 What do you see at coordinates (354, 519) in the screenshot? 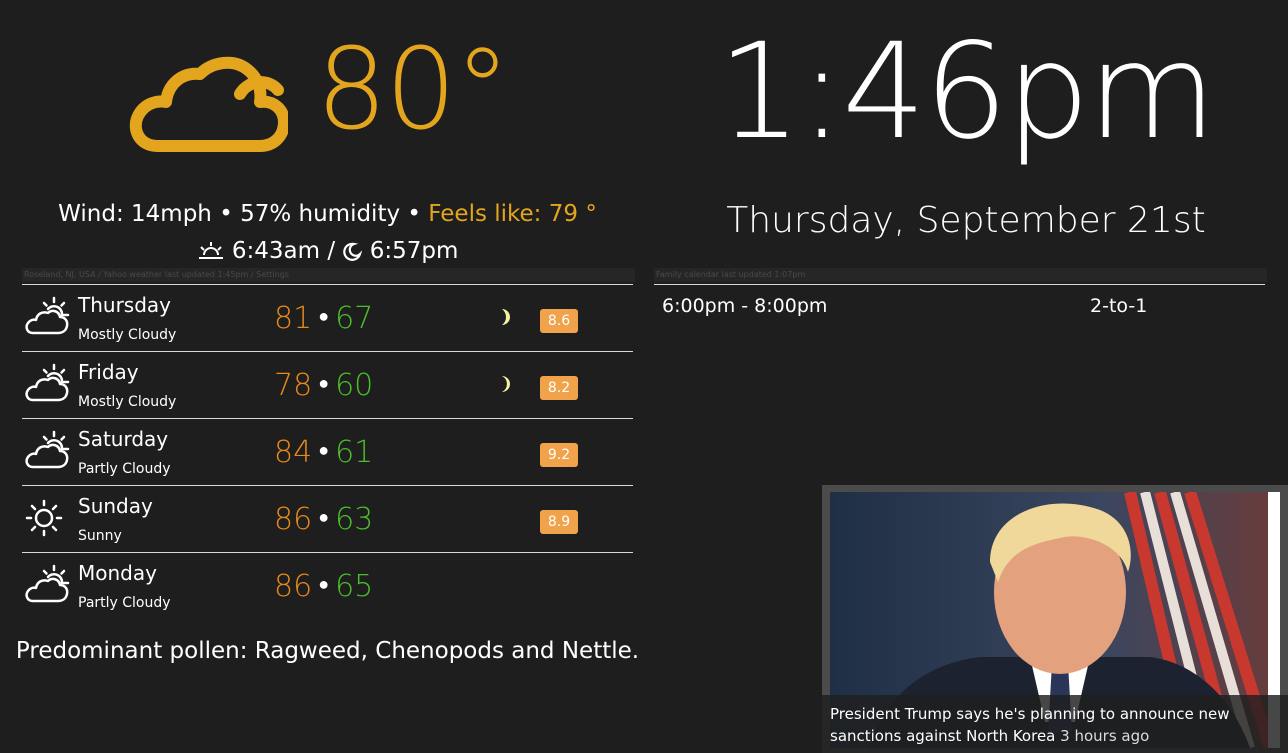
I see `low-temp: 63` at bounding box center [354, 519].